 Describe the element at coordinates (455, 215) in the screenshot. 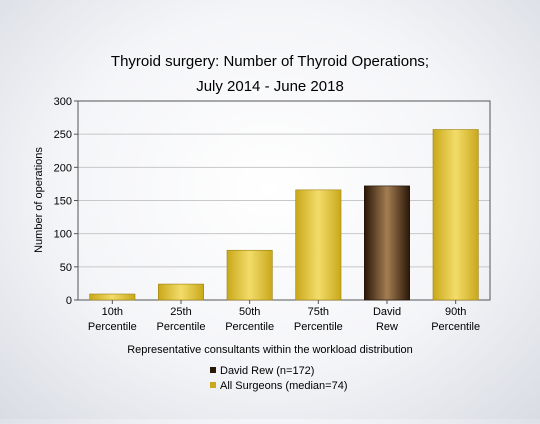

I see `bar-90th-percentile` at that location.